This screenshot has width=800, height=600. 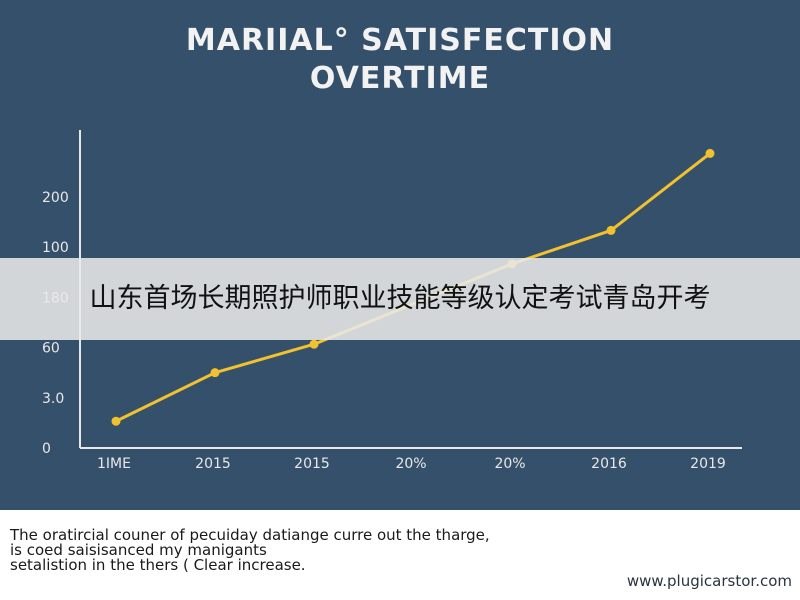 I want to click on source-url: www.plugicarstor.com, so click(x=709, y=581).